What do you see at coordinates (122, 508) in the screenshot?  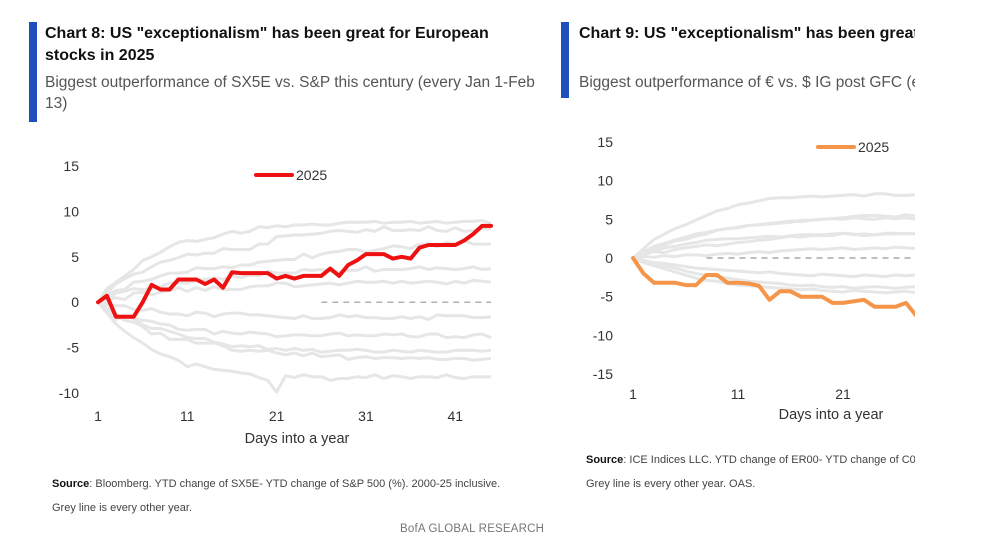 I see `chart-8-source-line2: Grey line is every other year.` at bounding box center [122, 508].